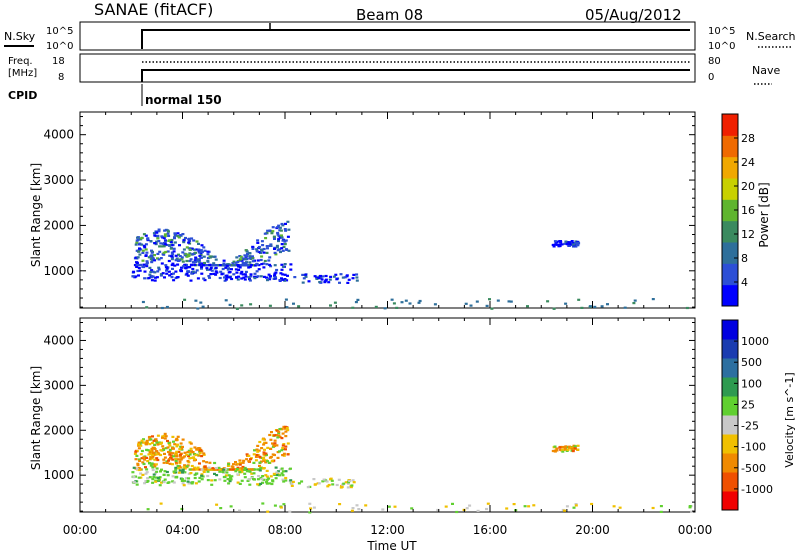 This screenshot has width=800, height=554. I want to click on colorbar-tick-label: 24, so click(748, 162).